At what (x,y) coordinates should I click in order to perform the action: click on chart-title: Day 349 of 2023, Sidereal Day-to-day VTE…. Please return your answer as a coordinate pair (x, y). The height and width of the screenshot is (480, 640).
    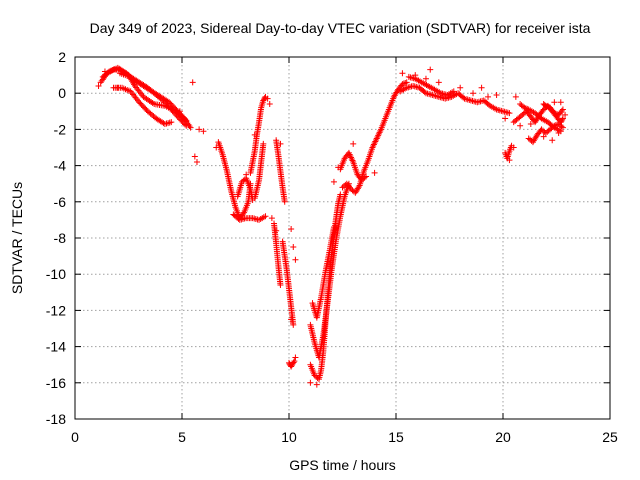
    Looking at the image, I should click on (340, 28).